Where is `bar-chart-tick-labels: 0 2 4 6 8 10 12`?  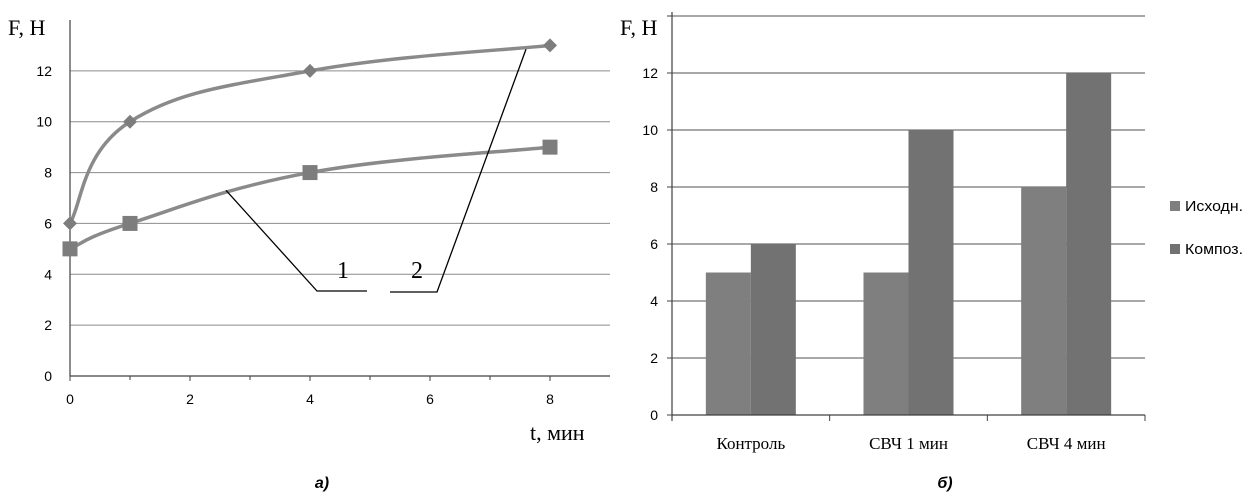 bar-chart-tick-labels: 0 2 4 6 8 10 12 is located at coordinates (650, 244).